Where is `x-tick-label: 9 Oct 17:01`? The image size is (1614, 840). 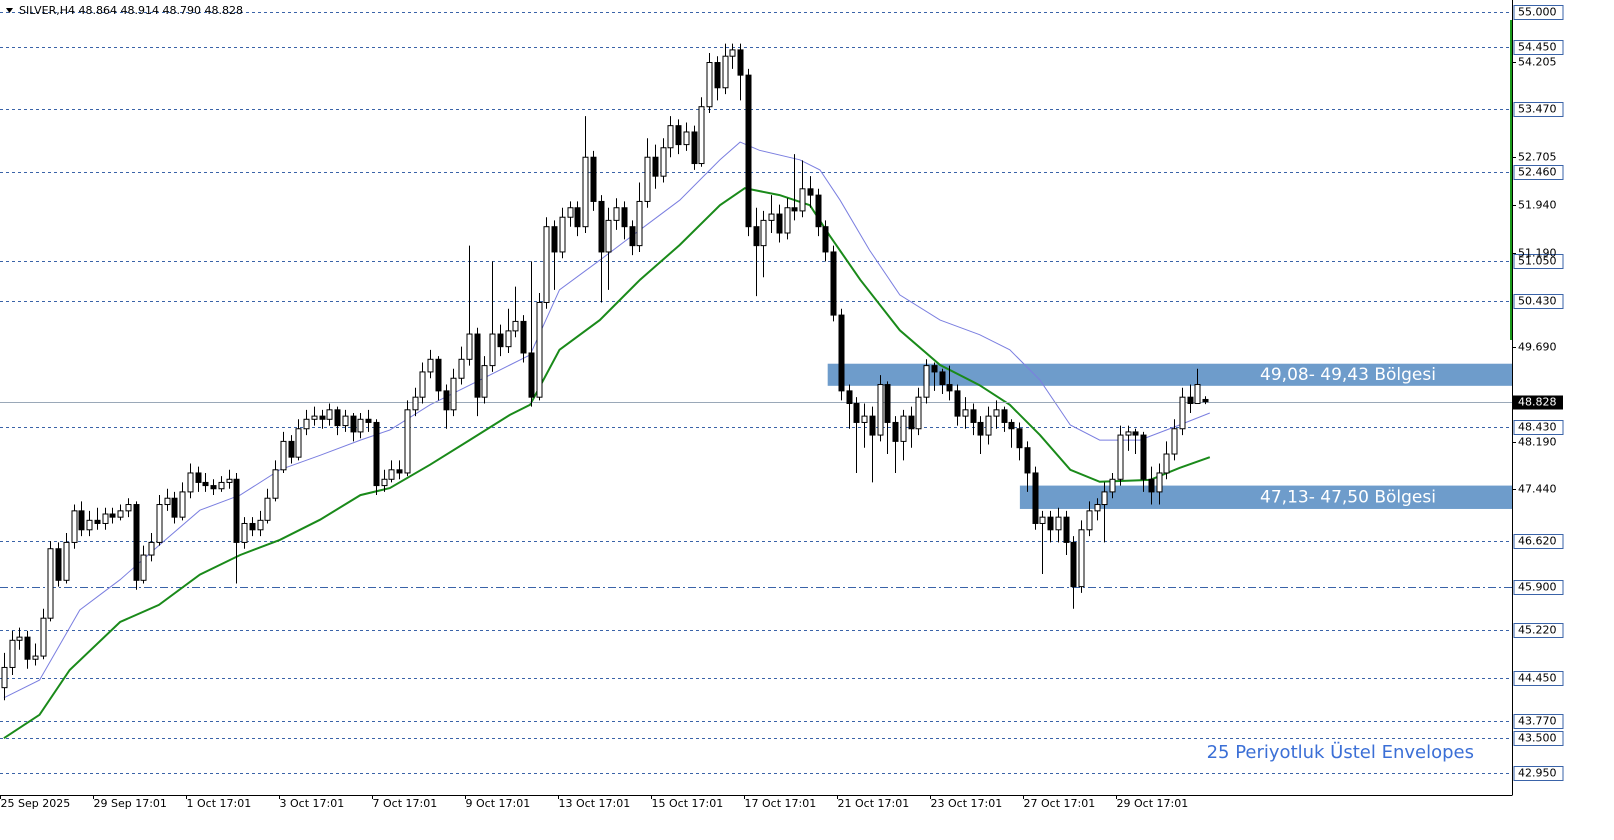
x-tick-label: 9 Oct 17:01 is located at coordinates (498, 803).